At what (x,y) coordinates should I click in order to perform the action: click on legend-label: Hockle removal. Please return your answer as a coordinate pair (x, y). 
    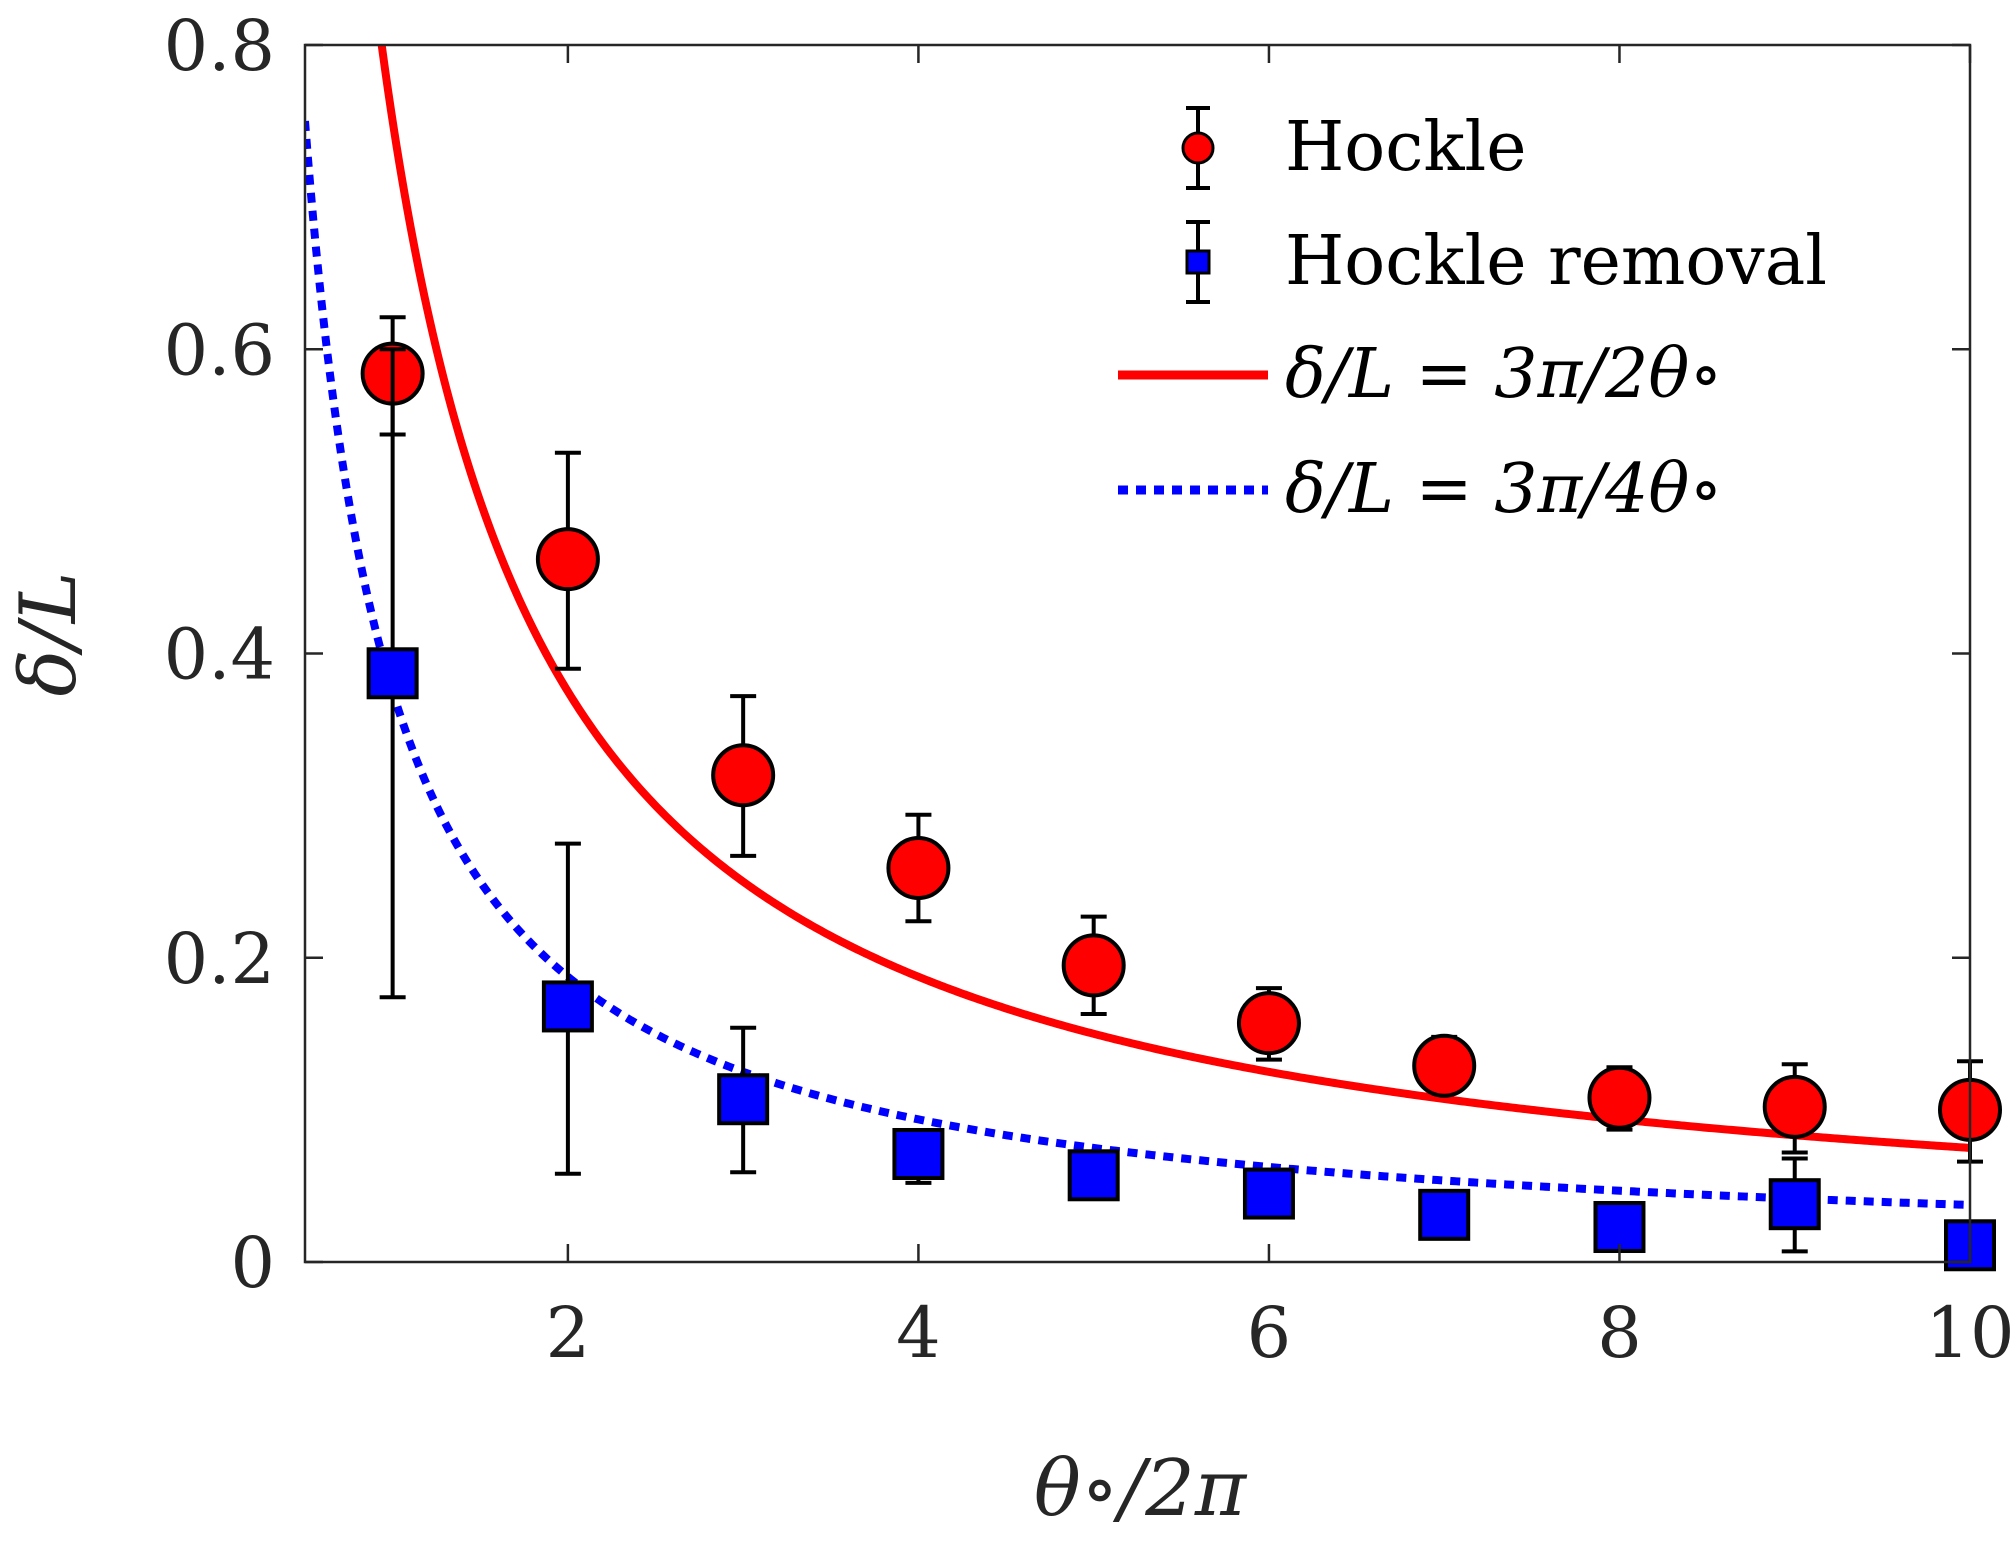
    Looking at the image, I should click on (1556, 261).